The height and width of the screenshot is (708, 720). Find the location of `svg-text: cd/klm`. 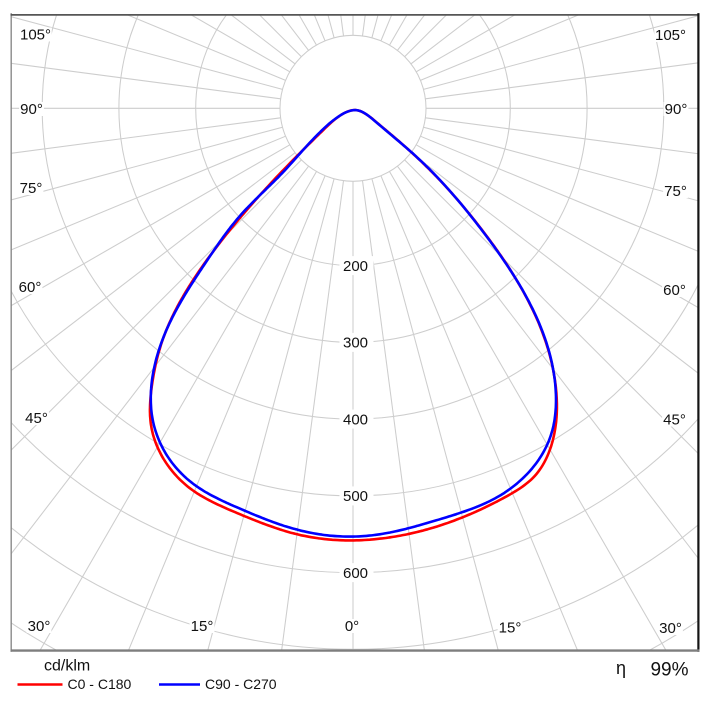

svg-text: cd/klm is located at coordinates (67, 666).